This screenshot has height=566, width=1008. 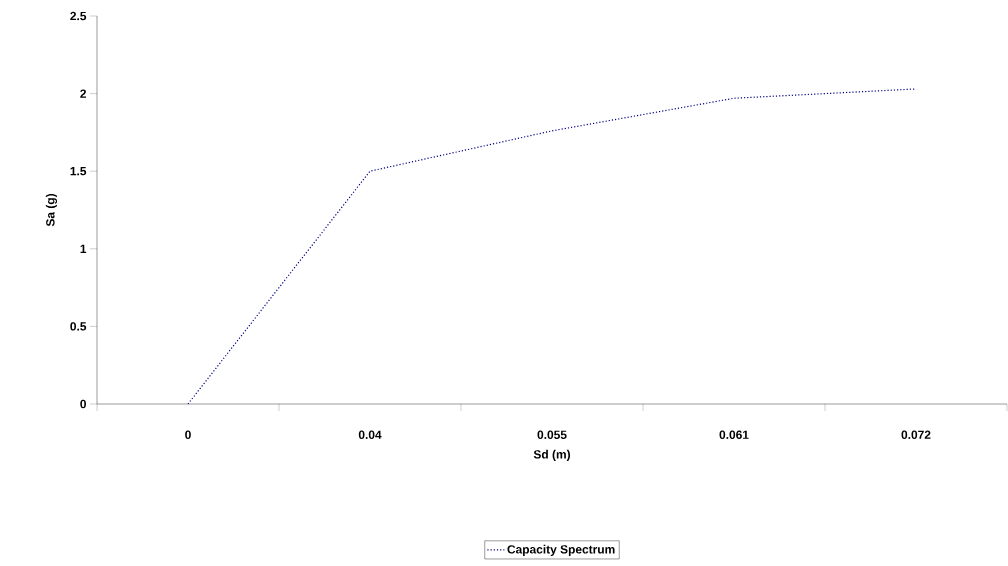 What do you see at coordinates (78, 171) in the screenshot?
I see `y-tick-label: 1.5` at bounding box center [78, 171].